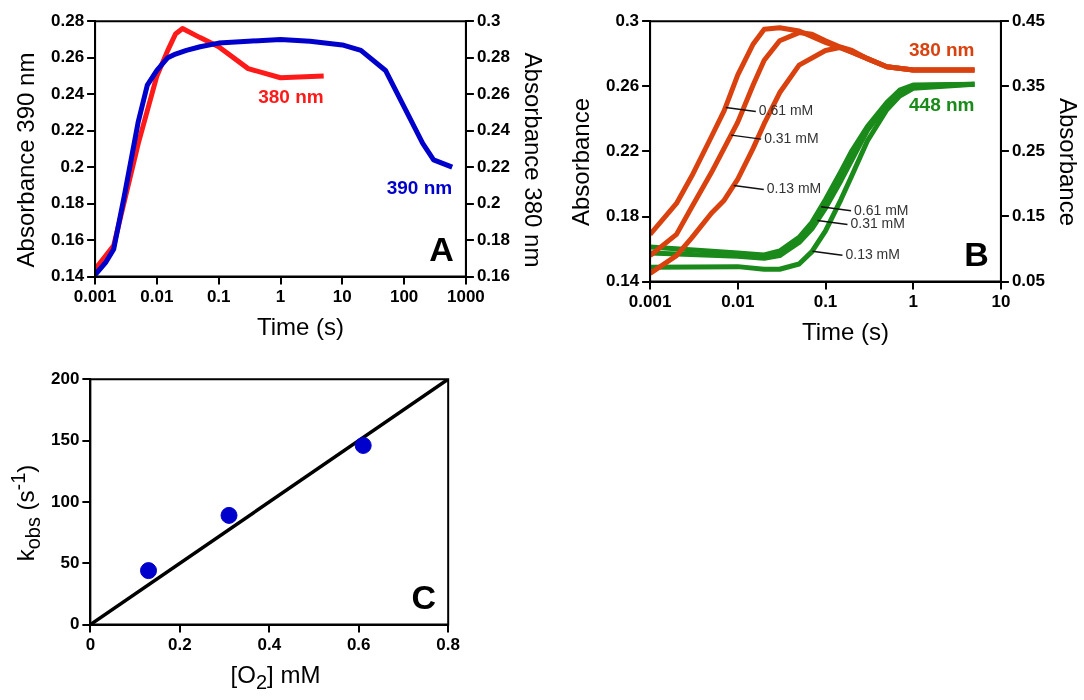  Describe the element at coordinates (65, 378) in the screenshot. I see `y-tick-label: 200` at that location.